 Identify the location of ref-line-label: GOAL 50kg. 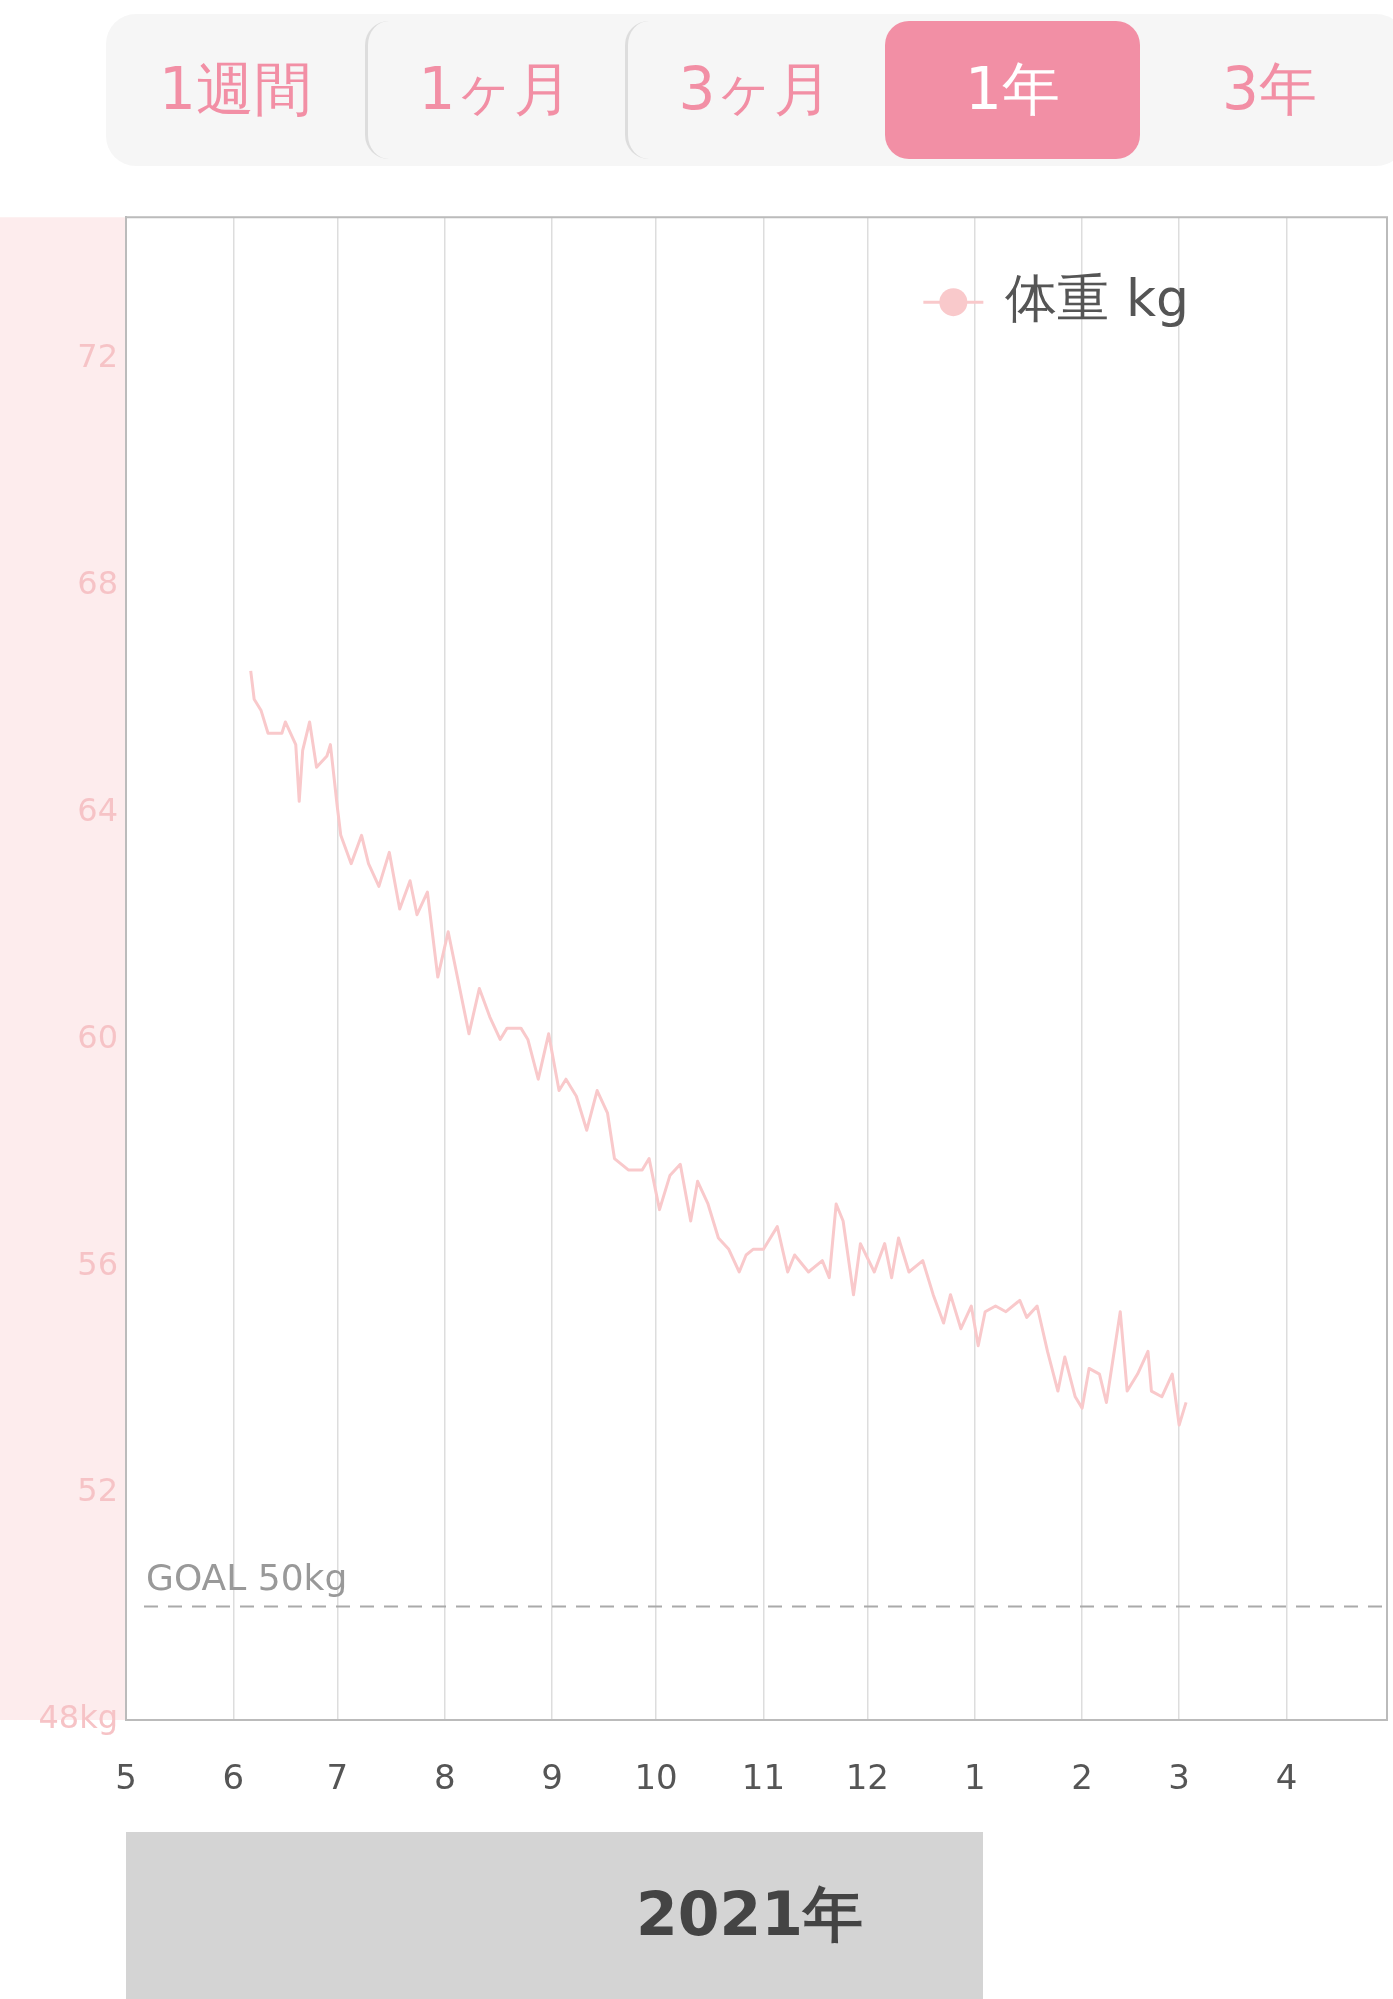
(247, 1577).